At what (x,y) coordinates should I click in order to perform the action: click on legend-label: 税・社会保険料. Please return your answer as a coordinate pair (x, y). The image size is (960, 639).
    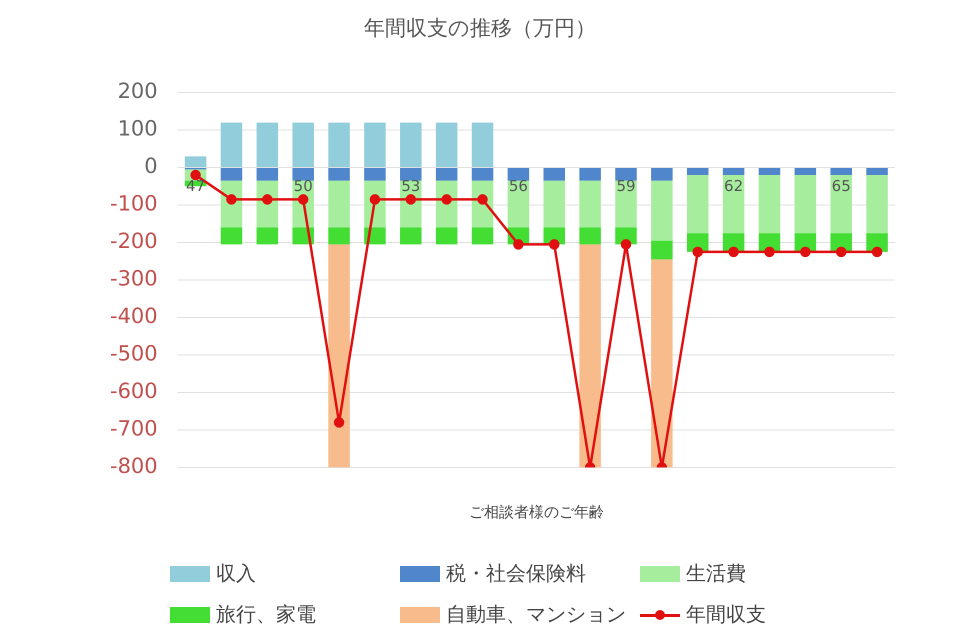
    Looking at the image, I should click on (516, 573).